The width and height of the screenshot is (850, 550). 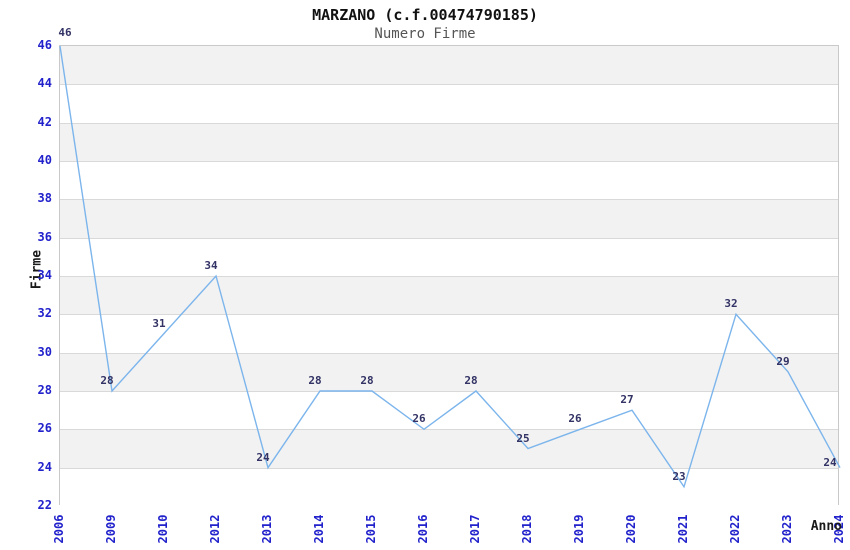 What do you see at coordinates (44, 428) in the screenshot?
I see `y-tick-label: 26` at bounding box center [44, 428].